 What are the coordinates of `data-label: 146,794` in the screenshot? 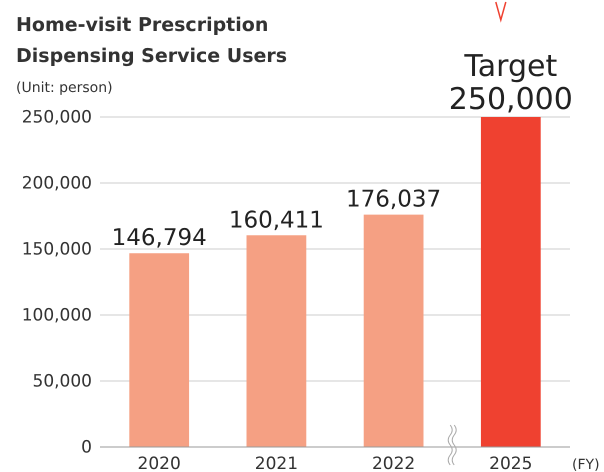 It's located at (159, 238).